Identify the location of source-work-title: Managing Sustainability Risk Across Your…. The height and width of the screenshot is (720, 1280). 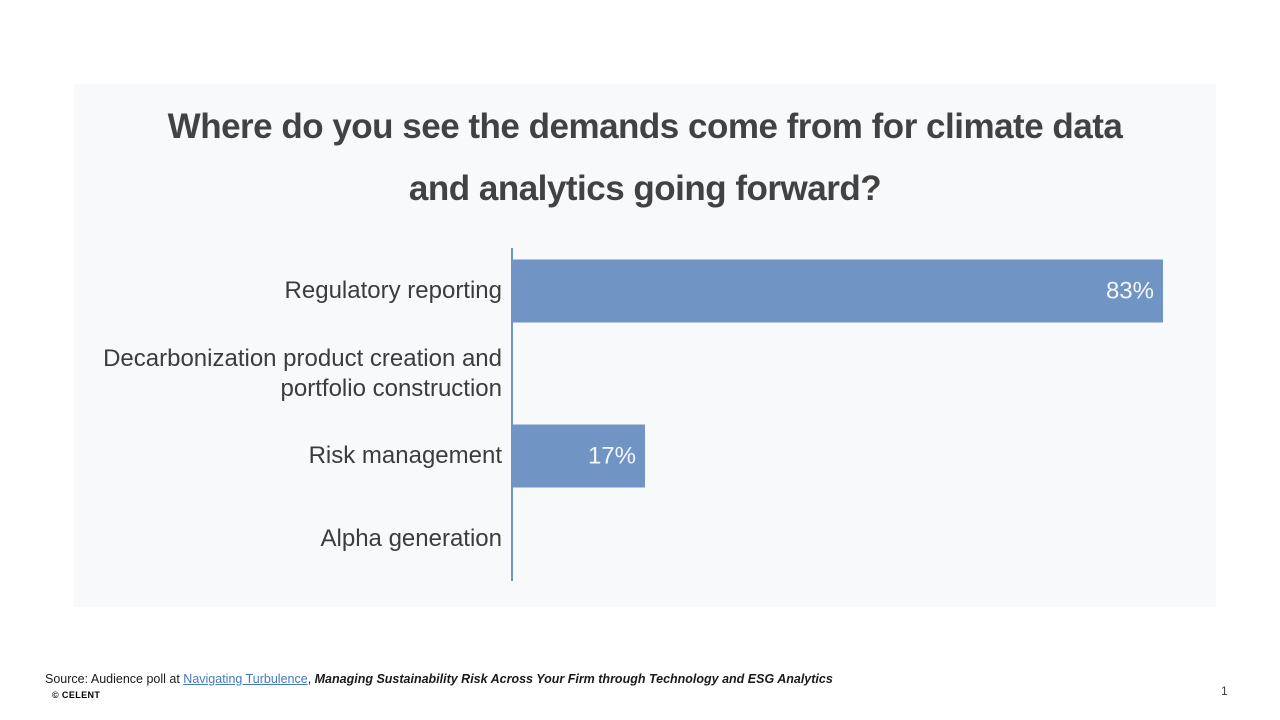
(573, 679).